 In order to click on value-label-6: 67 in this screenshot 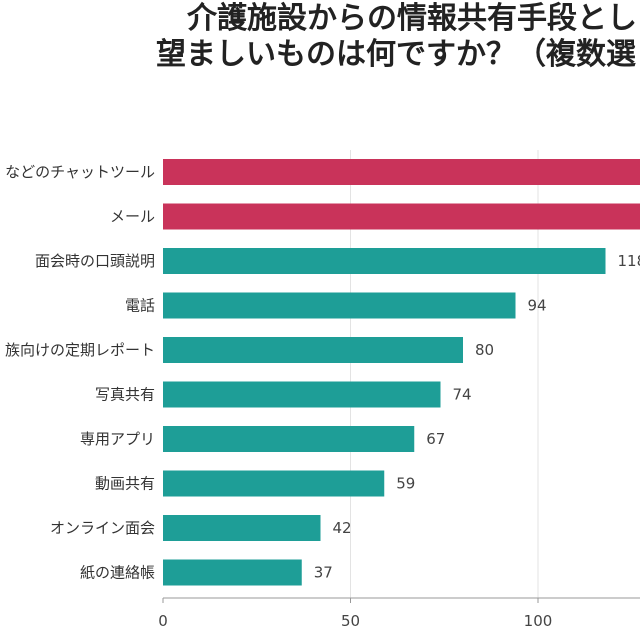, I will do `click(435, 439)`.